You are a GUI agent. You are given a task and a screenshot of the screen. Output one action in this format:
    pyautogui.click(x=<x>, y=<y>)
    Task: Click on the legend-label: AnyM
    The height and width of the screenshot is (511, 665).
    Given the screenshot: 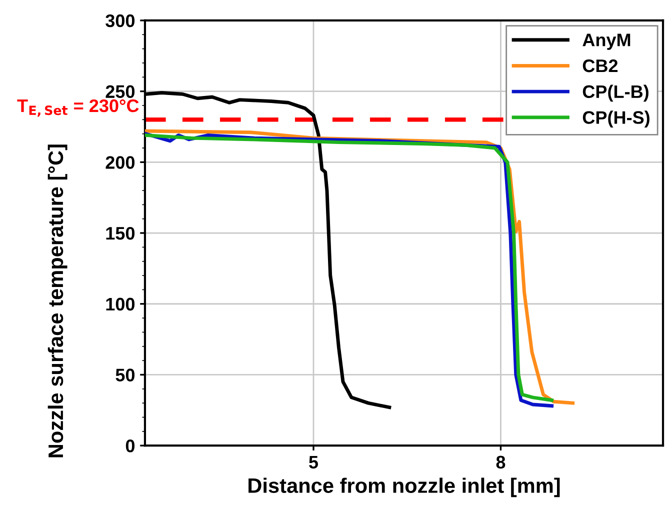 What is the action you would take?
    pyautogui.click(x=606, y=42)
    